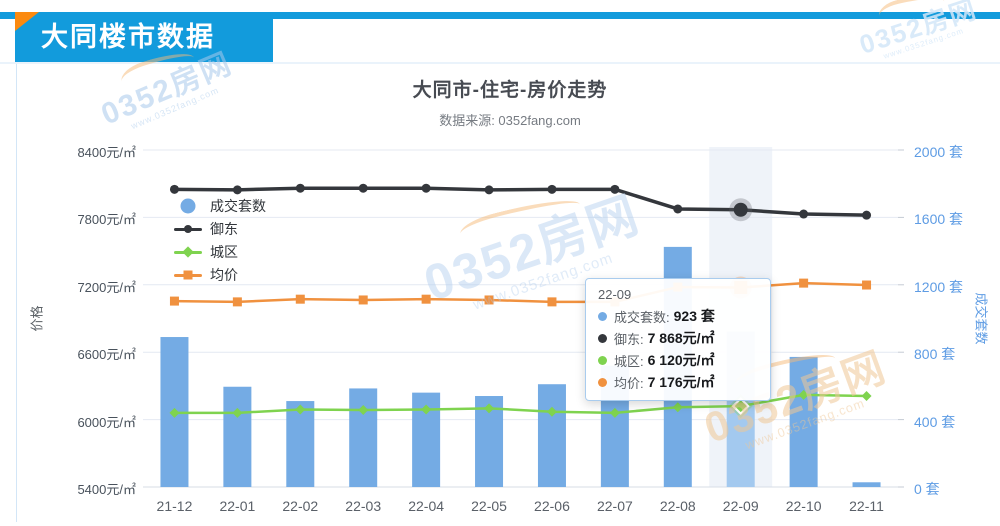  Describe the element at coordinates (681, 382) in the screenshot. I see `tooltip-value: 7 176元/㎡` at that location.